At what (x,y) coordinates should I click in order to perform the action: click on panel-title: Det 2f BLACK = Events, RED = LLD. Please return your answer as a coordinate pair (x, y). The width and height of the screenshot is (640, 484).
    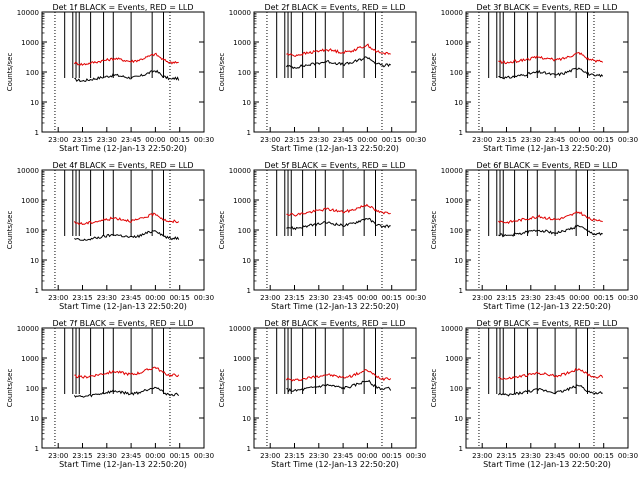
    Looking at the image, I should click on (334, 7).